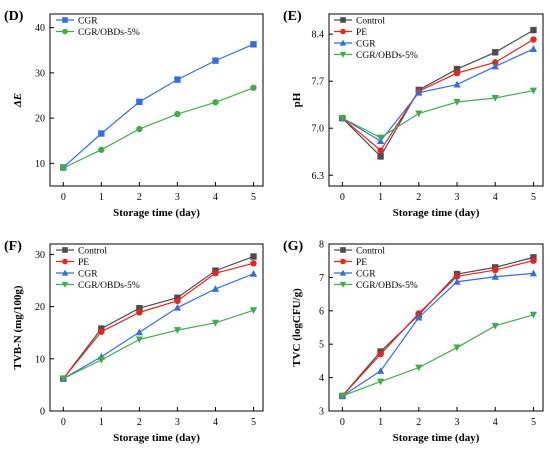 This screenshot has width=550, height=462. What do you see at coordinates (109, 286) in the screenshot?
I see `legend-entry: CGR/OBDs-5%` at bounding box center [109, 286].